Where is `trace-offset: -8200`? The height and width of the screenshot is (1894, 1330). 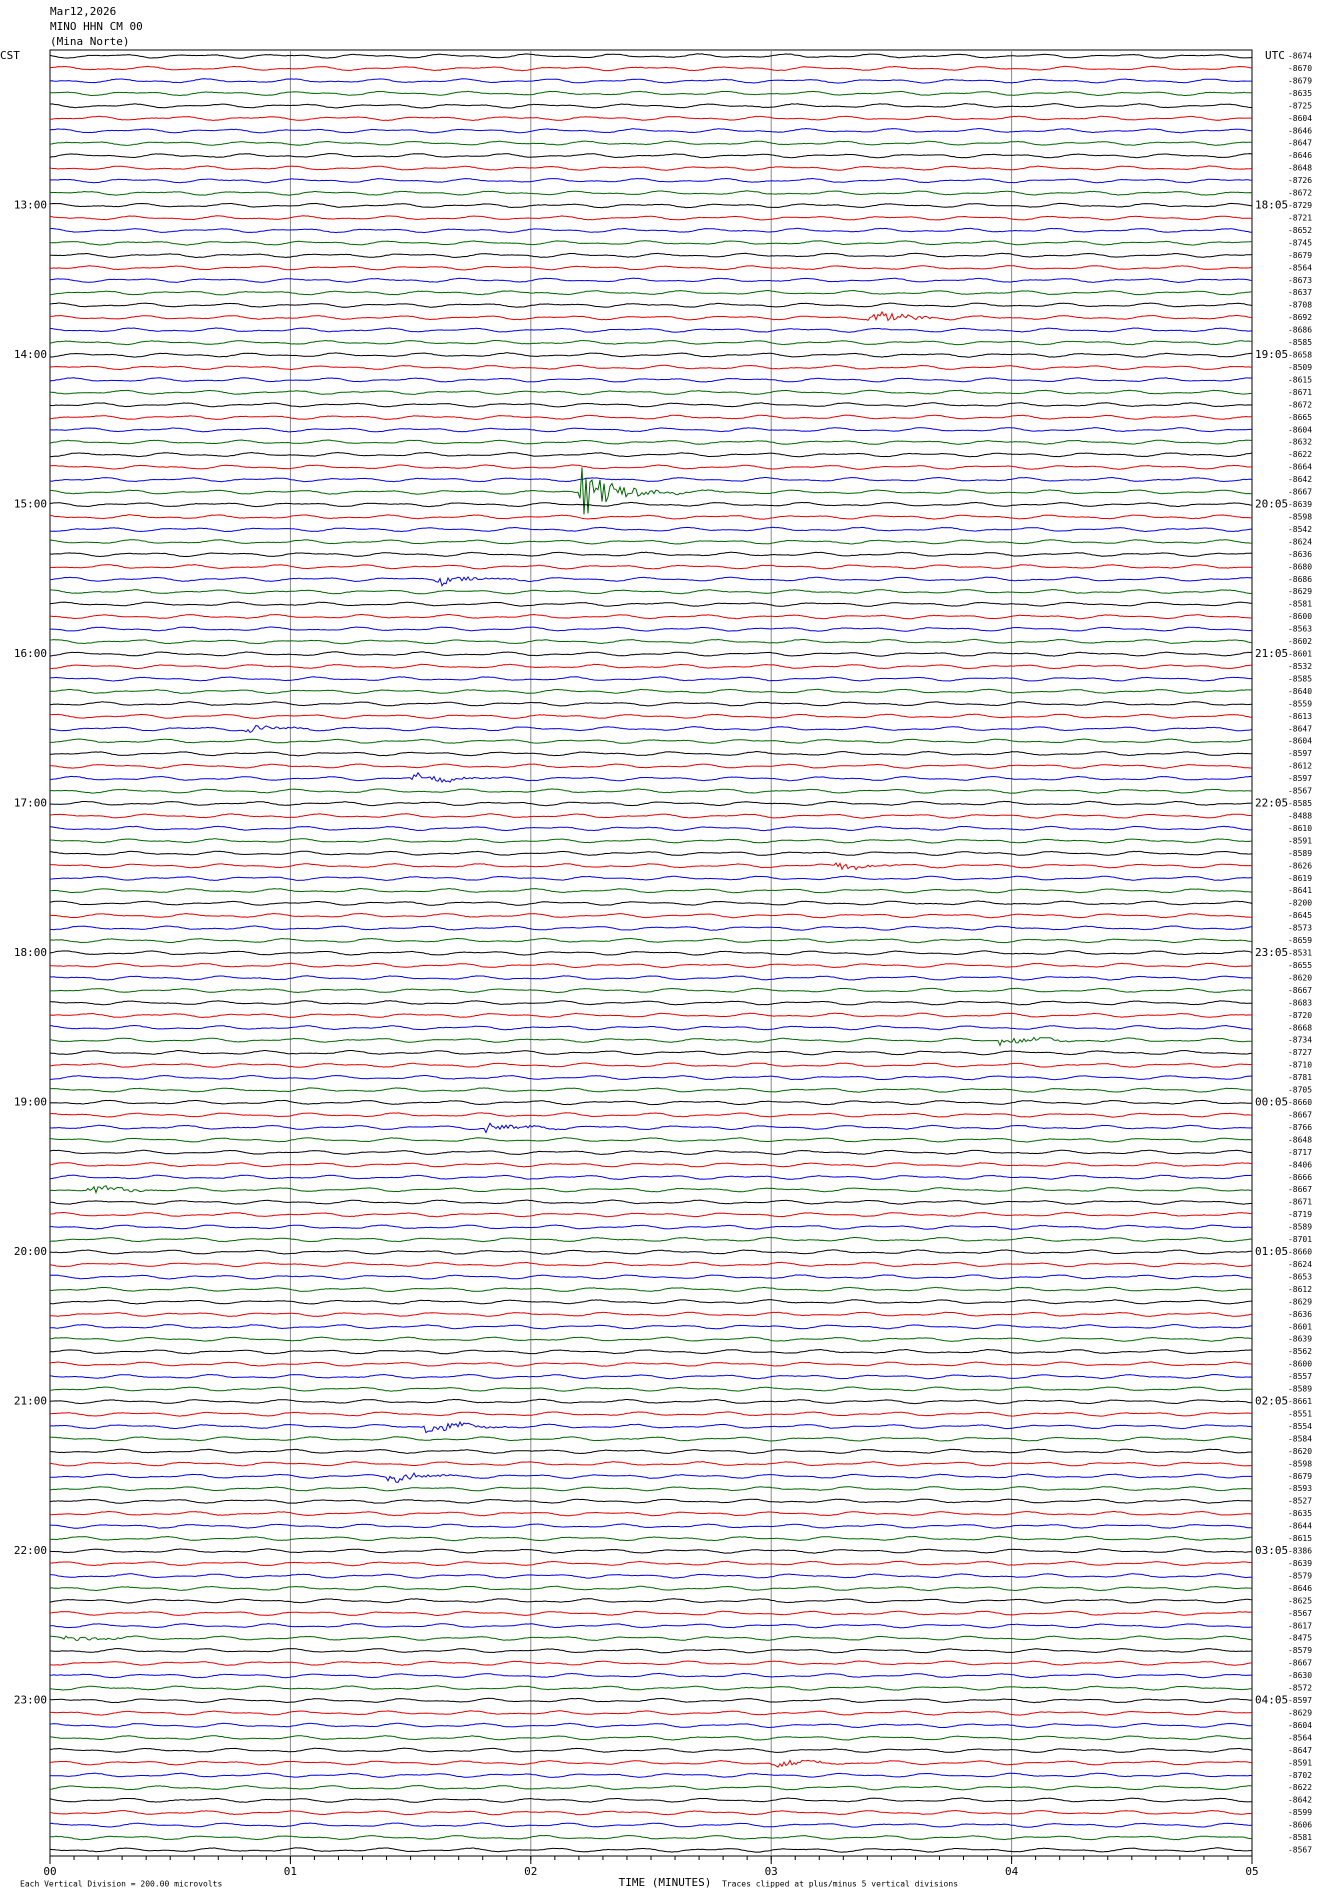 trace-offset: -8200 is located at coordinates (1300, 903).